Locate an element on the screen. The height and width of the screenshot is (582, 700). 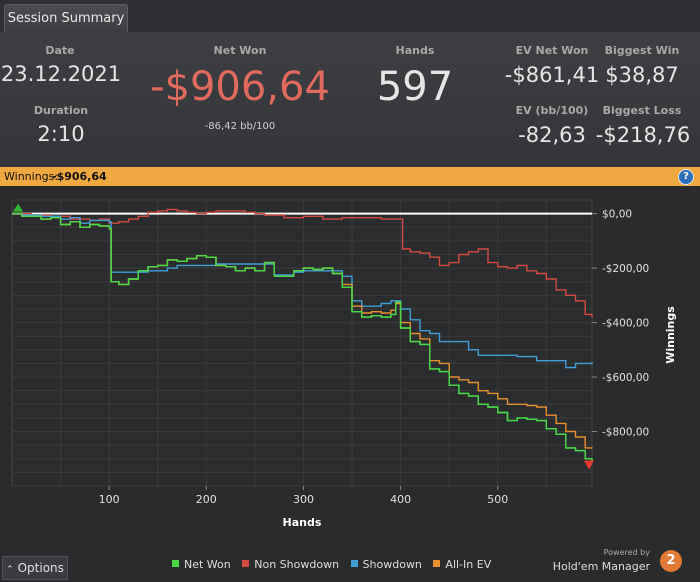
biggest-loss-value: -$218,76 is located at coordinates (643, 135).